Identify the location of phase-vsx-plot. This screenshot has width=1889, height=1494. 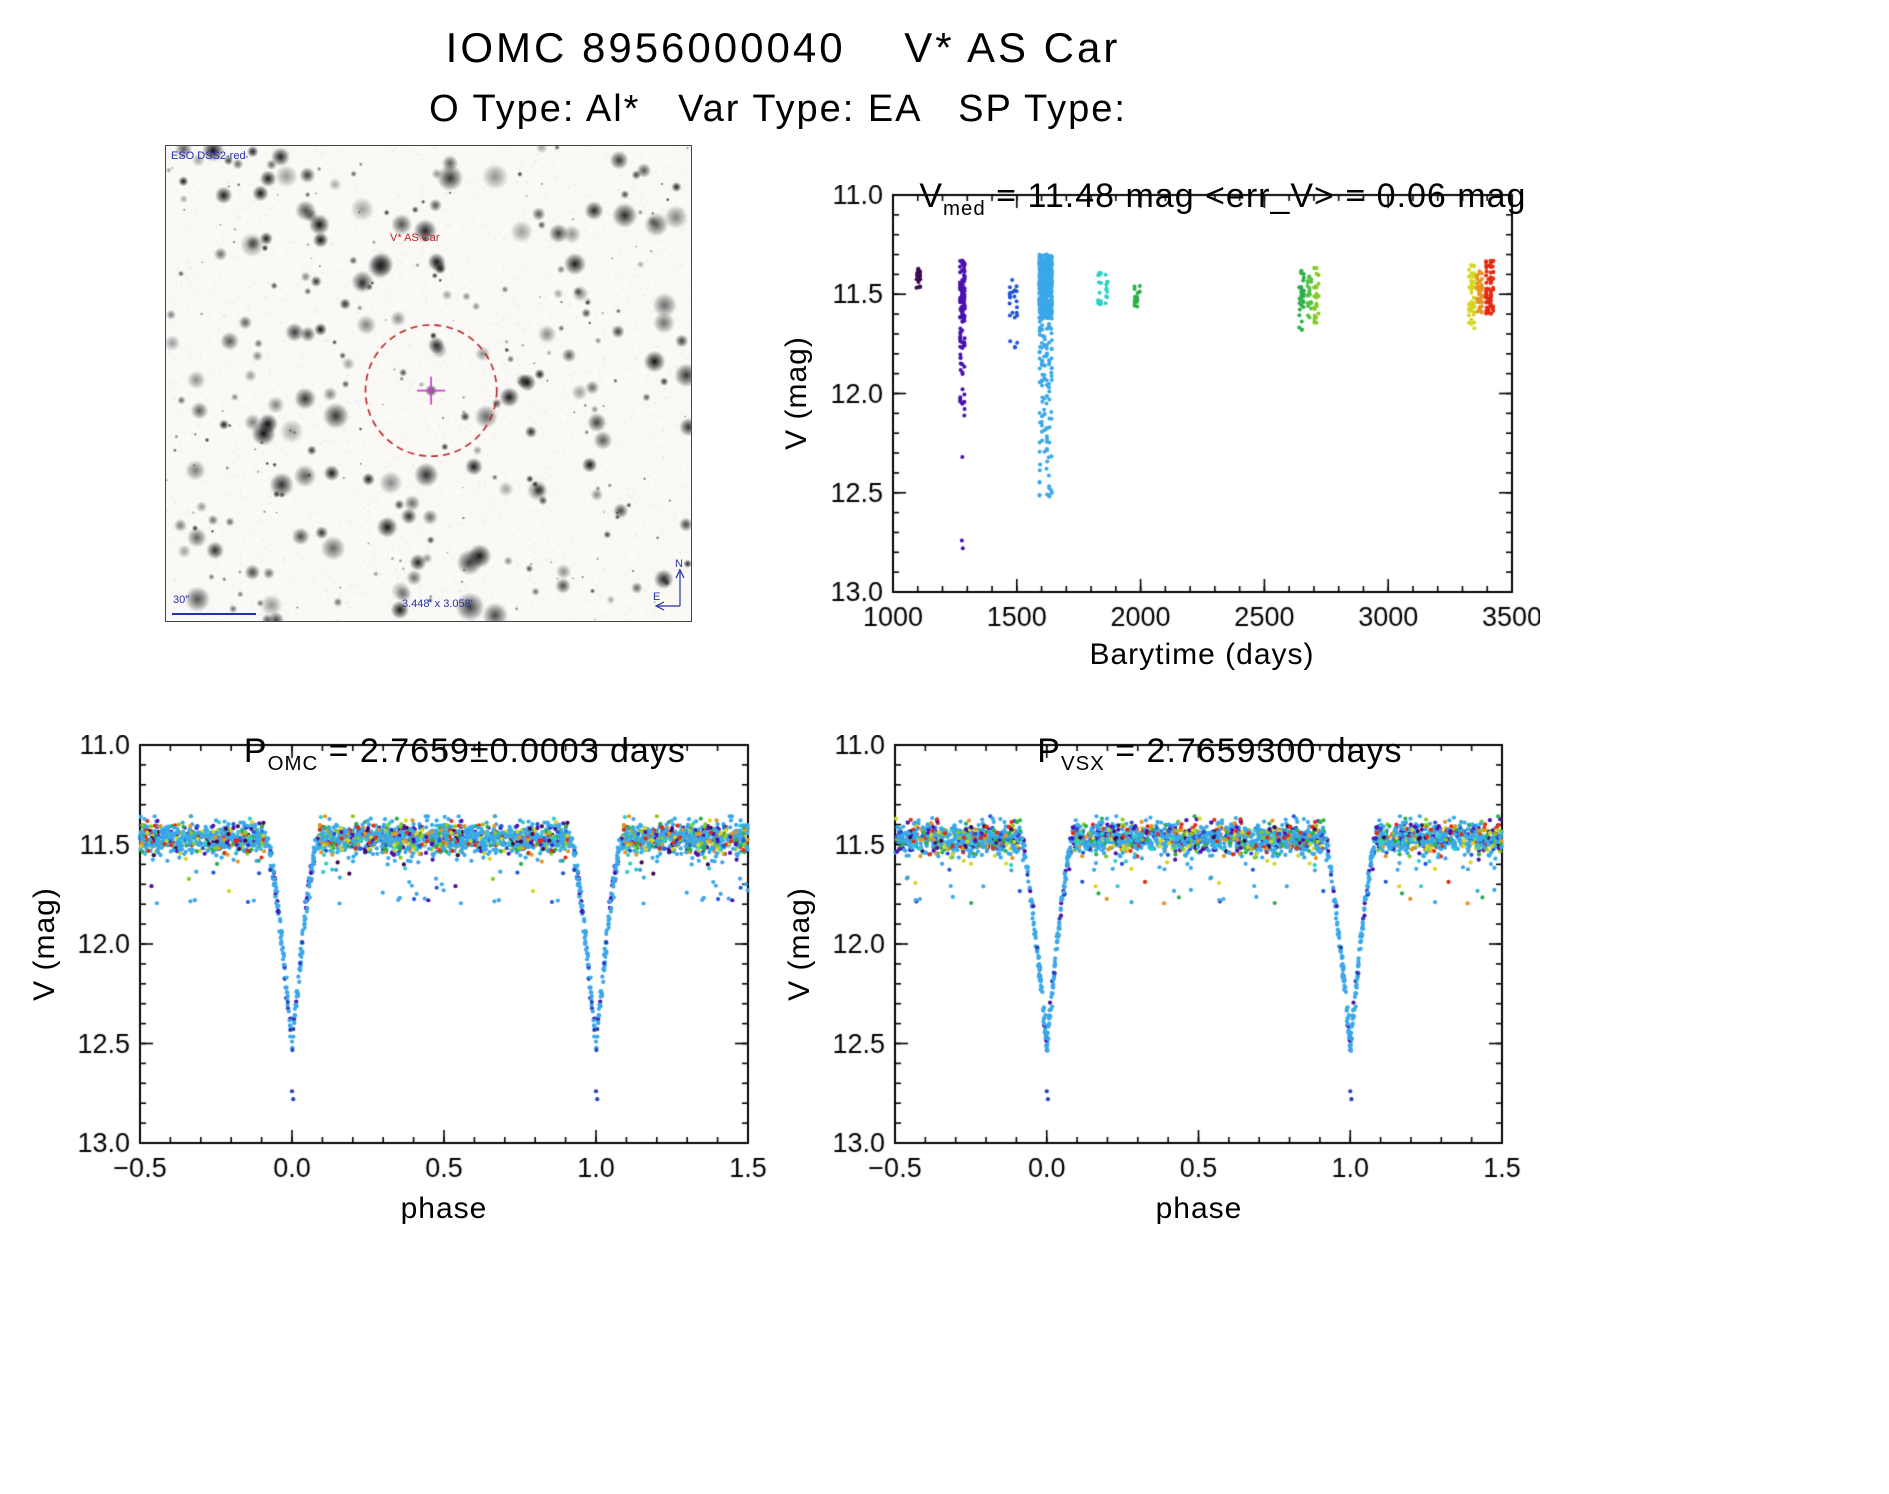
(1155, 970).